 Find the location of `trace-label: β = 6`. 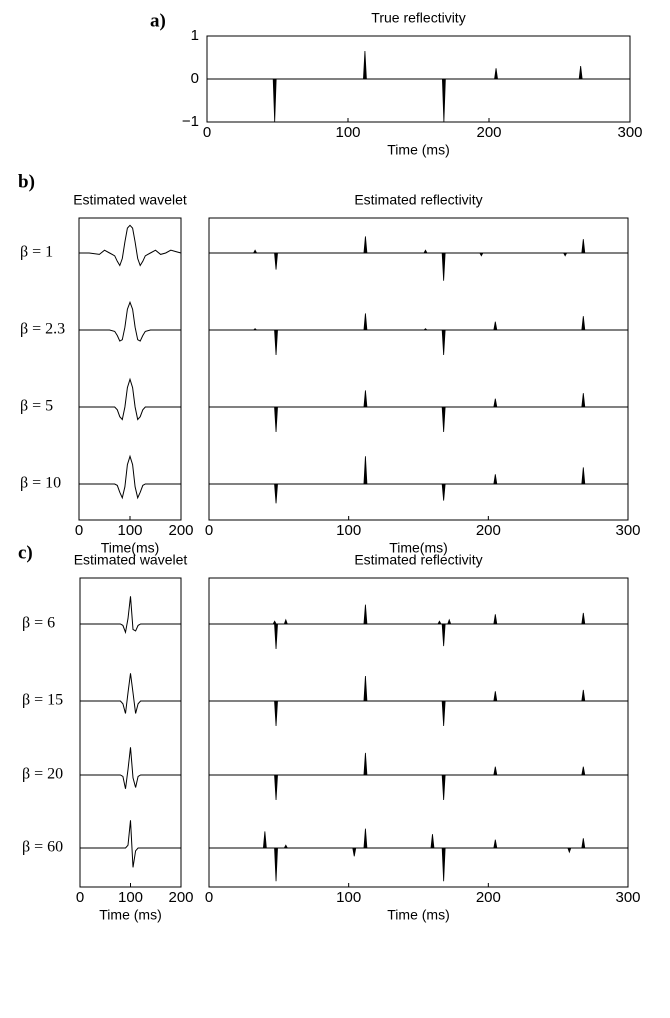

trace-label: β = 6 is located at coordinates (38, 623).